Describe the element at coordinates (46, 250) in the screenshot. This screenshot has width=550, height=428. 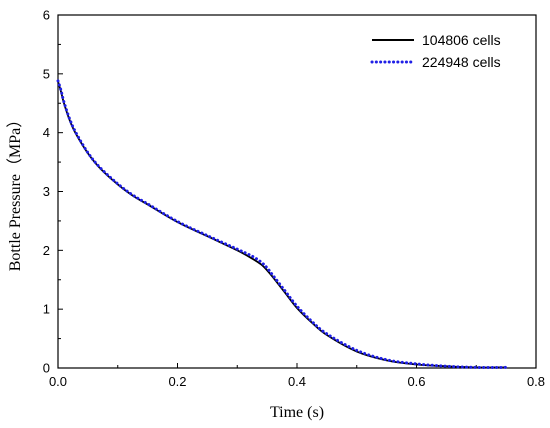
I see `y-tick-label: 2` at that location.